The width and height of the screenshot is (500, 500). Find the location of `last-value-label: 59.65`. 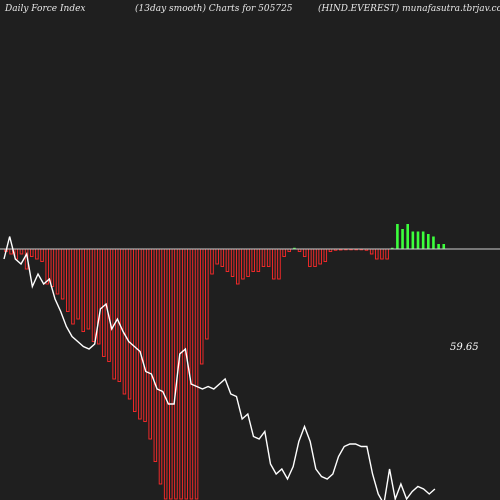

last-value-label: 59.65 is located at coordinates (464, 347).